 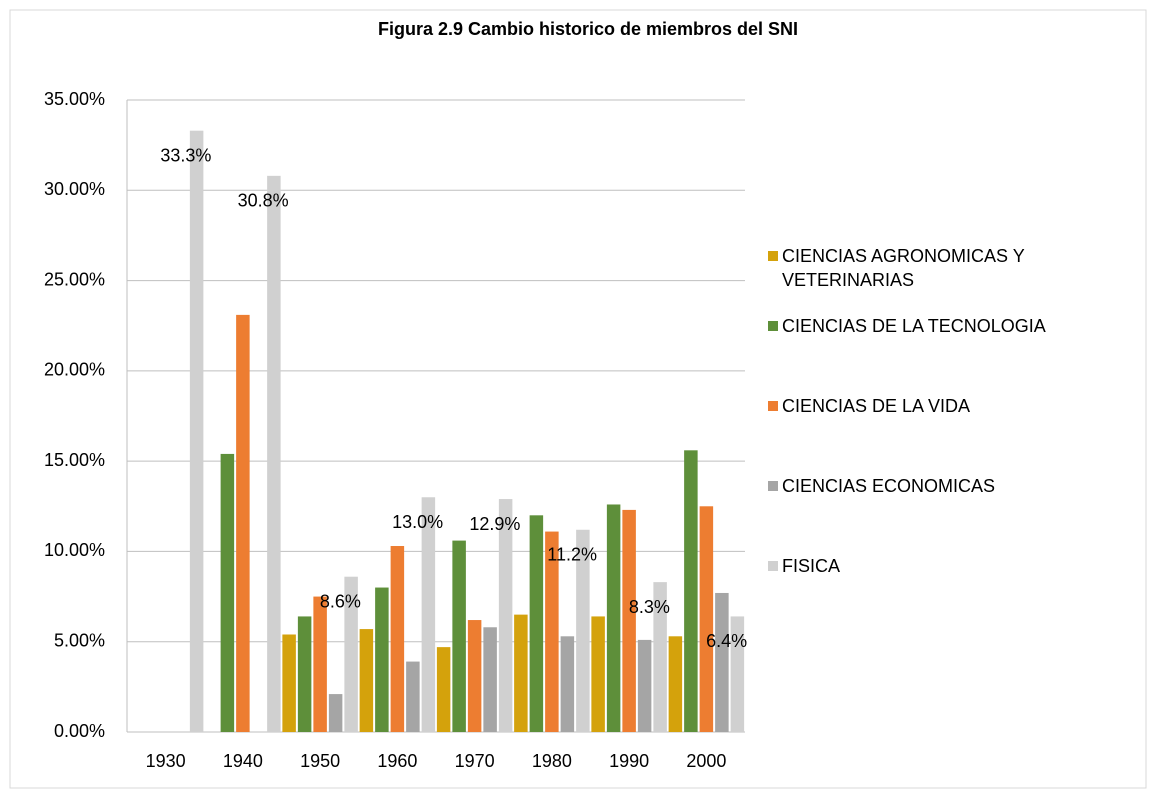 What do you see at coordinates (876, 406) in the screenshot?
I see `legend-label: CIENCIAS DE LA VIDA` at bounding box center [876, 406].